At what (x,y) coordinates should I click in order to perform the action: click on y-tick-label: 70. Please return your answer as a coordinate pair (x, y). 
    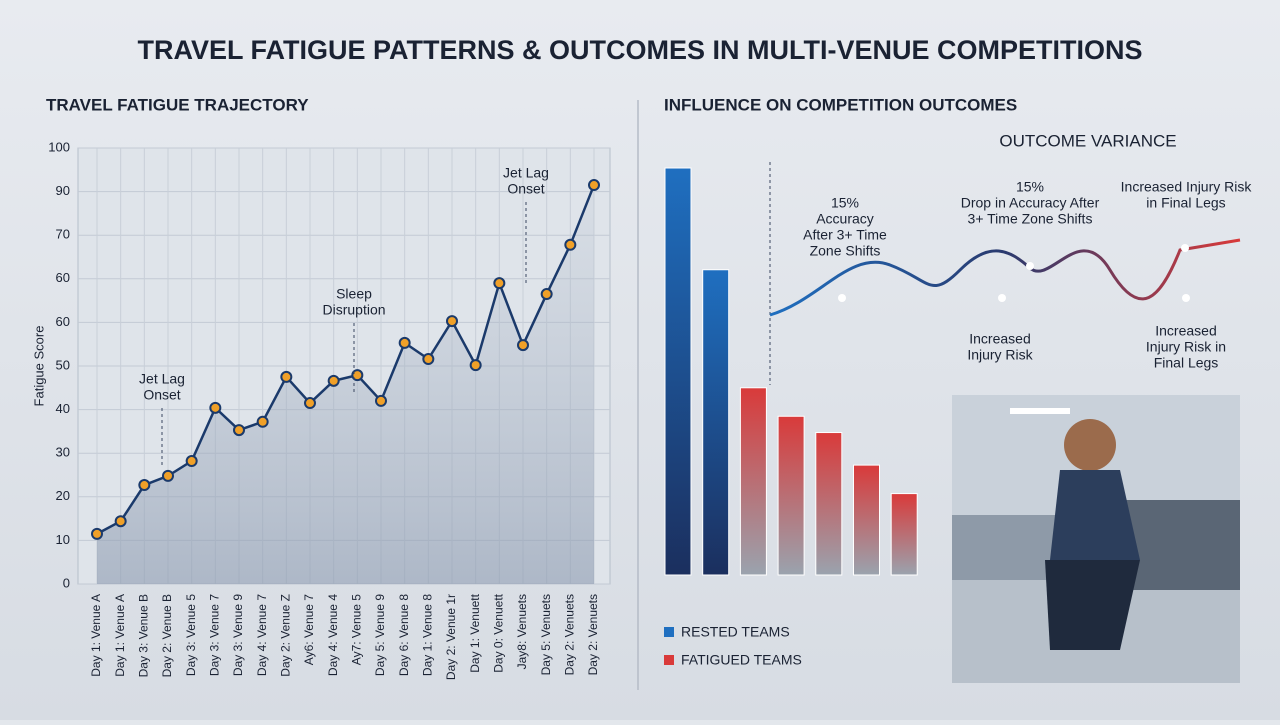
    Looking at the image, I should click on (63, 234).